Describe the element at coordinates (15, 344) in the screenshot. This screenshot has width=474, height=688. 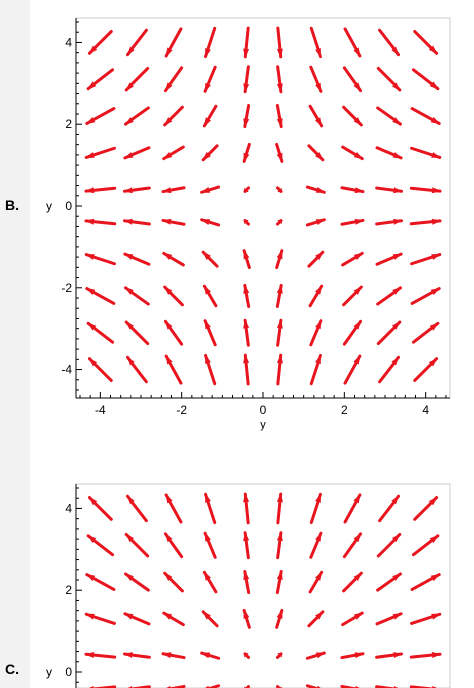
I see `left-gutter` at that location.